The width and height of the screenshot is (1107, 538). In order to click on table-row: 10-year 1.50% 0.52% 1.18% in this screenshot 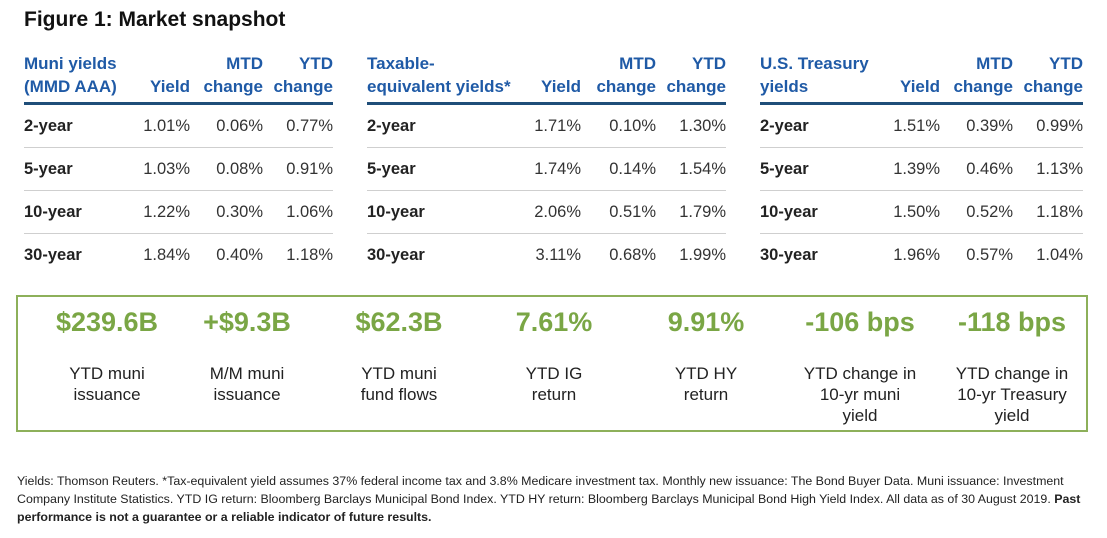, I will do `click(921, 212)`.